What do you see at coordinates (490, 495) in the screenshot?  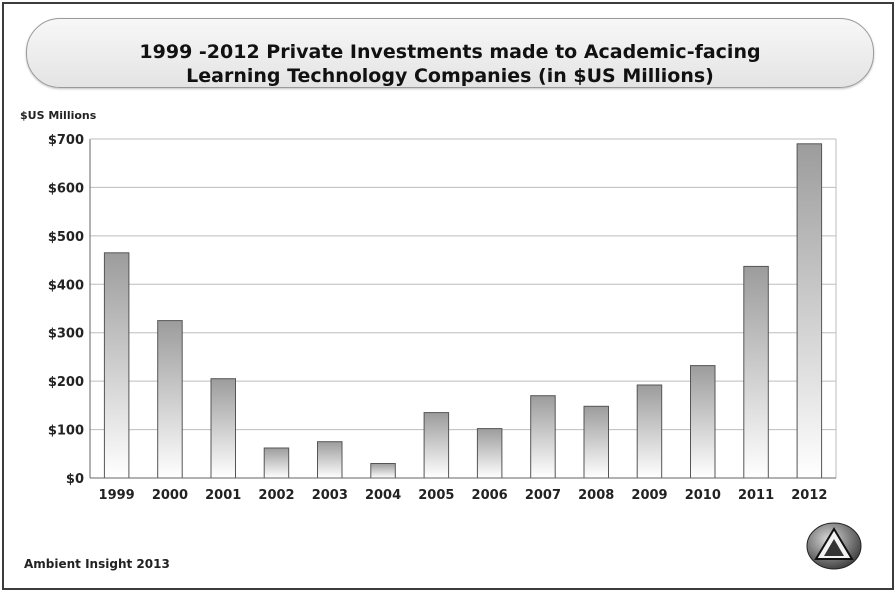 I see `x-tick-label: 2006` at bounding box center [490, 495].